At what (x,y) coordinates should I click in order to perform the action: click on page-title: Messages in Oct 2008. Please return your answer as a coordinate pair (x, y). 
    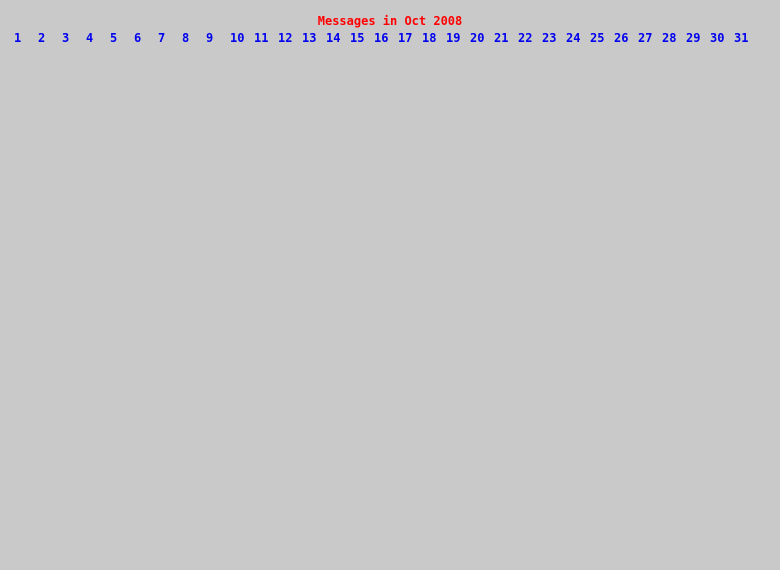
    Looking at the image, I should click on (390, 21).